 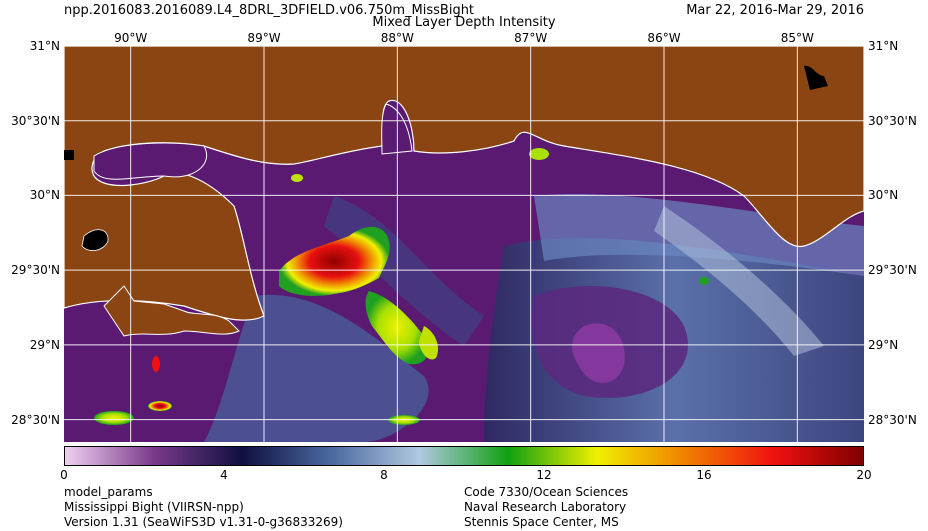 I want to click on parameter-title: Mixed Layer Depth Intensity, so click(x=464, y=22).